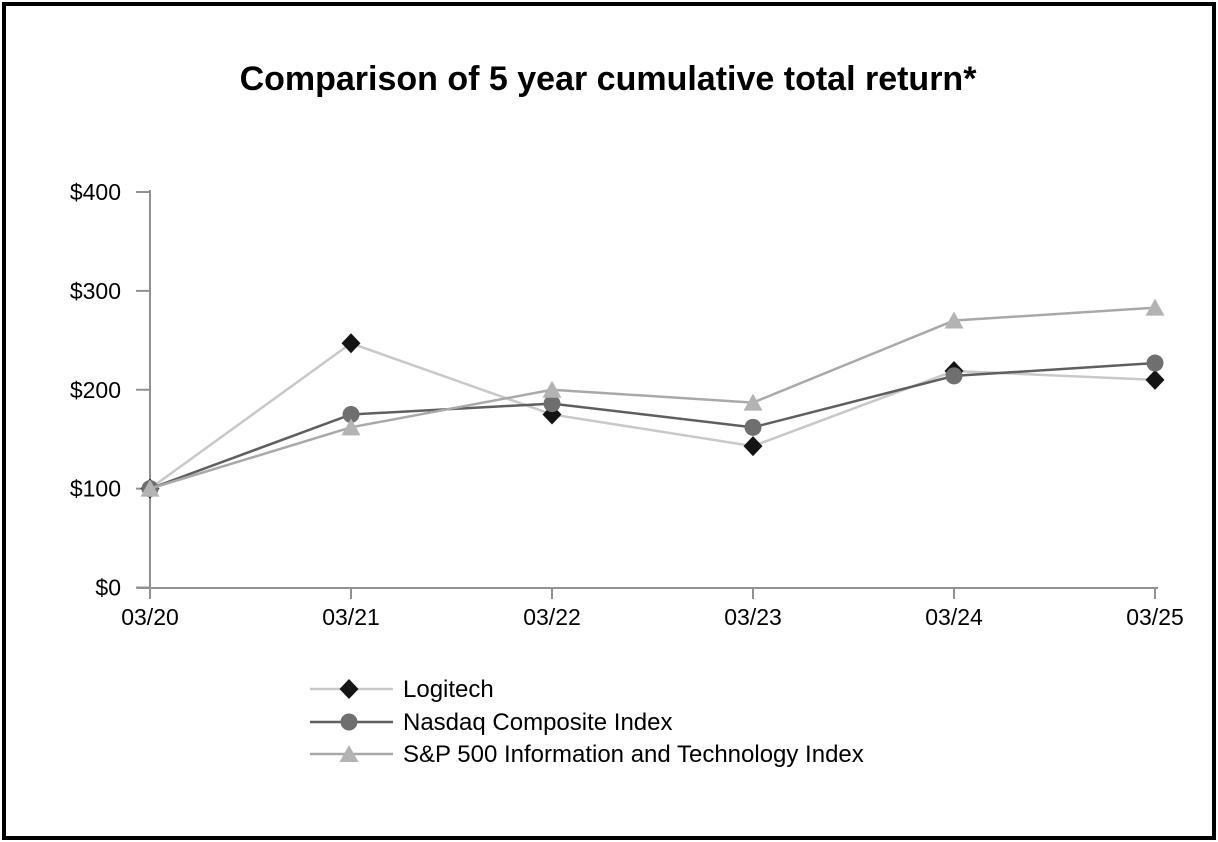 The width and height of the screenshot is (1218, 842). I want to click on x-tick-label: 03/23, so click(753, 617).